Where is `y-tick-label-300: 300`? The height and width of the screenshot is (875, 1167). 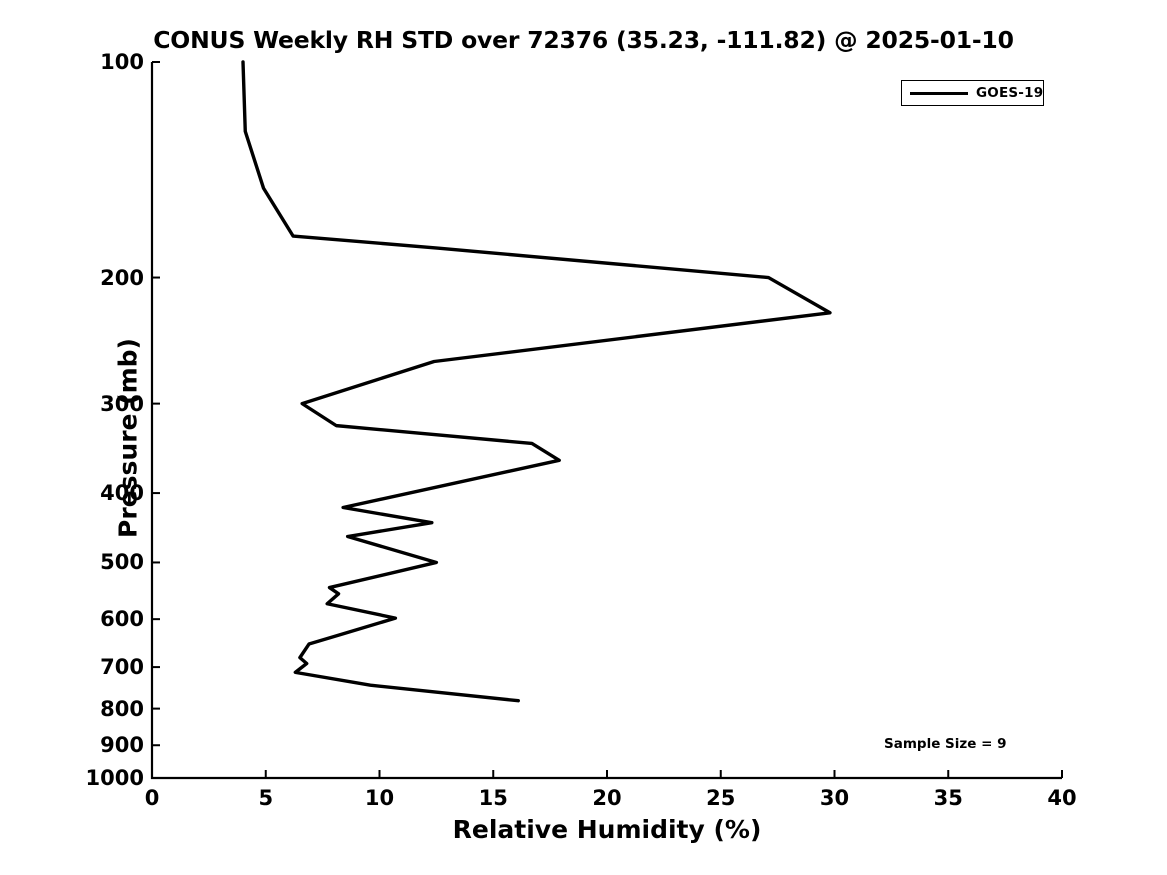 y-tick-label-300: 300 is located at coordinates (122, 403).